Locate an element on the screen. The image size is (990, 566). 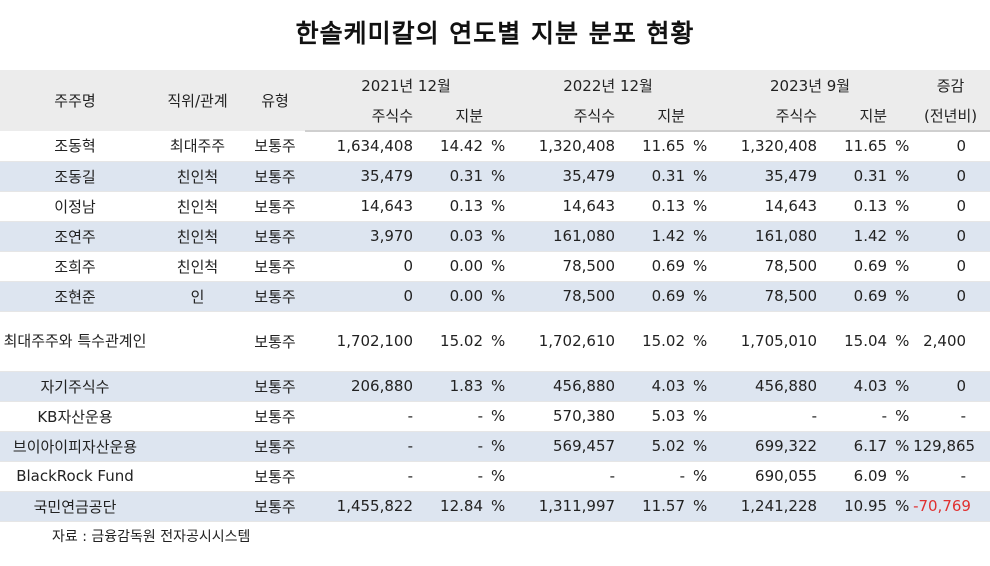
table-row: 조희주 친인척 보통주 0 0.00% 78,500 0.69% 78,500 0.69% 0 is located at coordinates (495, 266).